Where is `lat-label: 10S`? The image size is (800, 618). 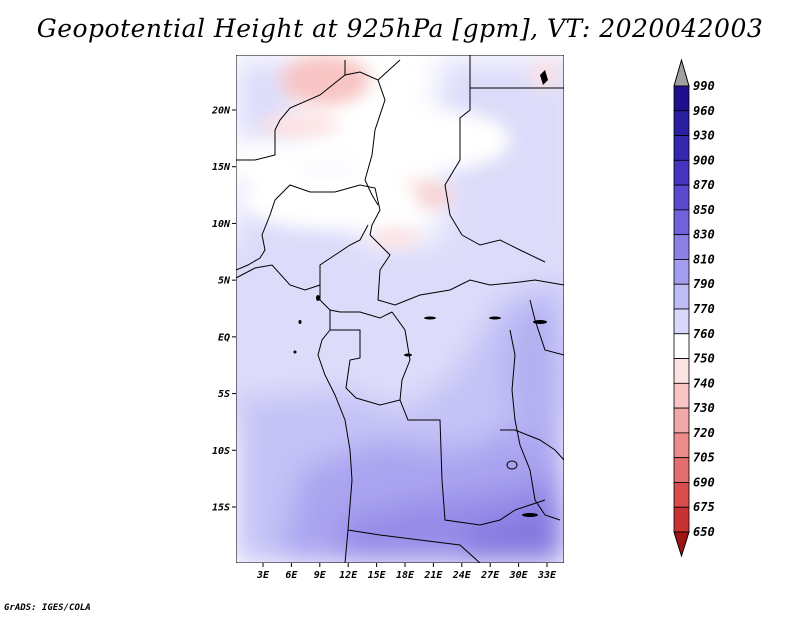 lat-label: 10S is located at coordinates (221, 451).